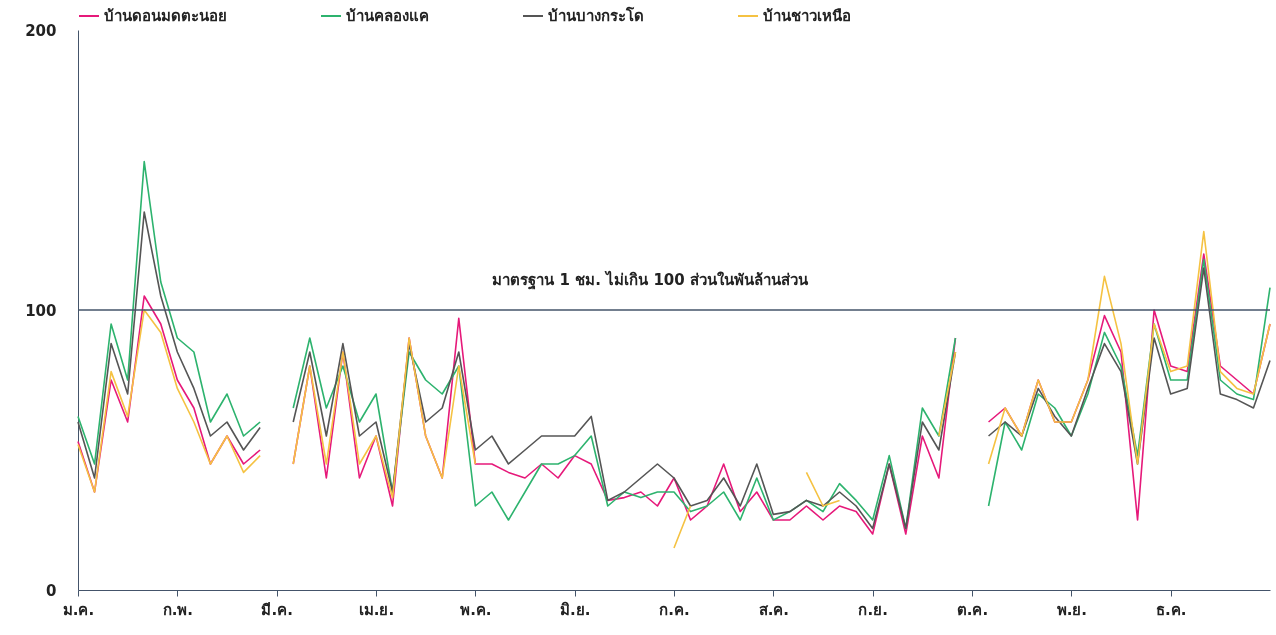  Describe the element at coordinates (972, 609) in the screenshot. I see `x-tick-label: ต.ค.` at that location.